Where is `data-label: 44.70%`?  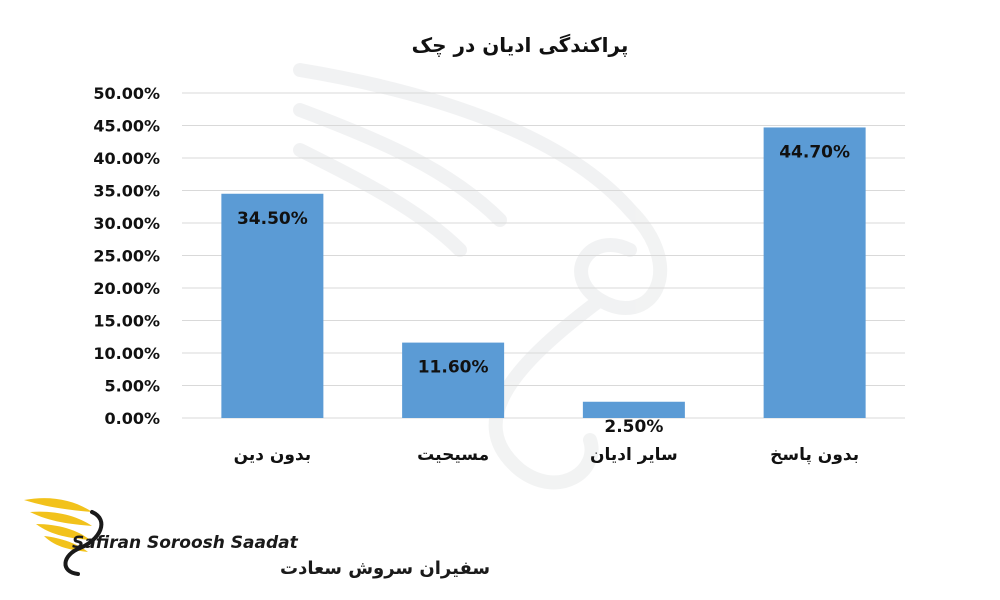
data-label: 44.70% is located at coordinates (814, 152).